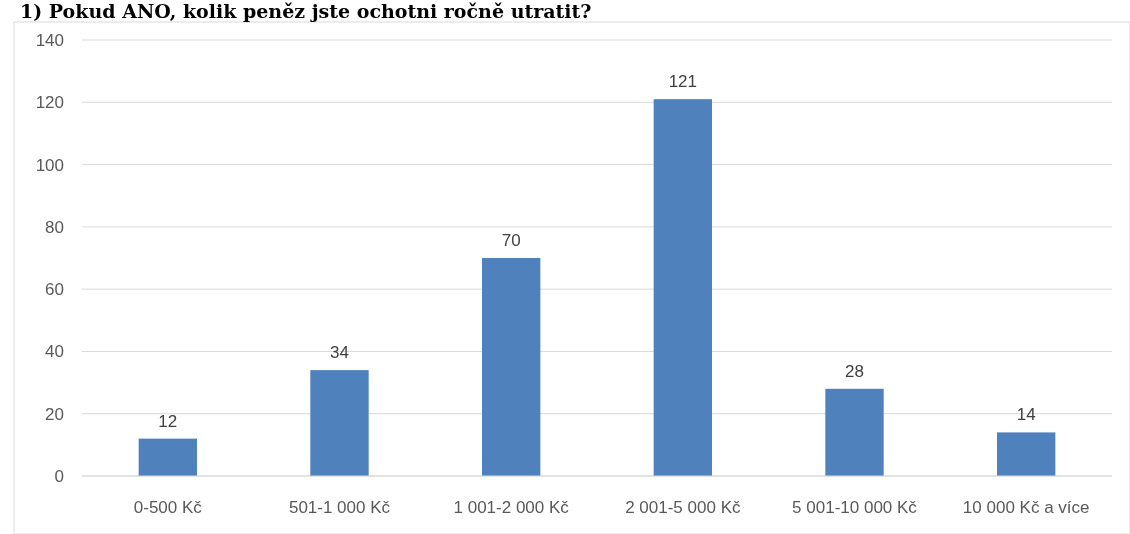  Describe the element at coordinates (59, 476) in the screenshot. I see `y-tick-label: 0` at that location.